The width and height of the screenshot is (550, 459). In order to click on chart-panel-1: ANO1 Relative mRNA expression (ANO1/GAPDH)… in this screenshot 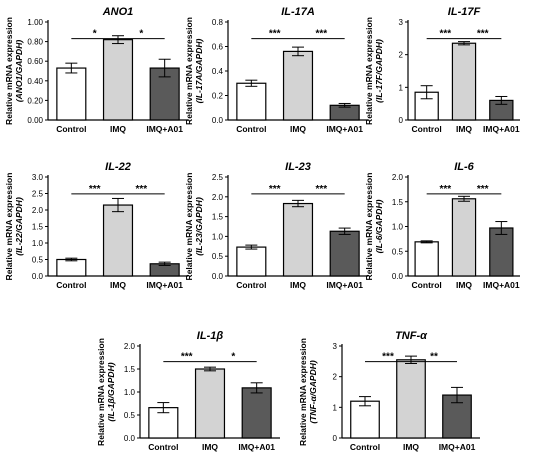, I will do `click(96, 70)`.